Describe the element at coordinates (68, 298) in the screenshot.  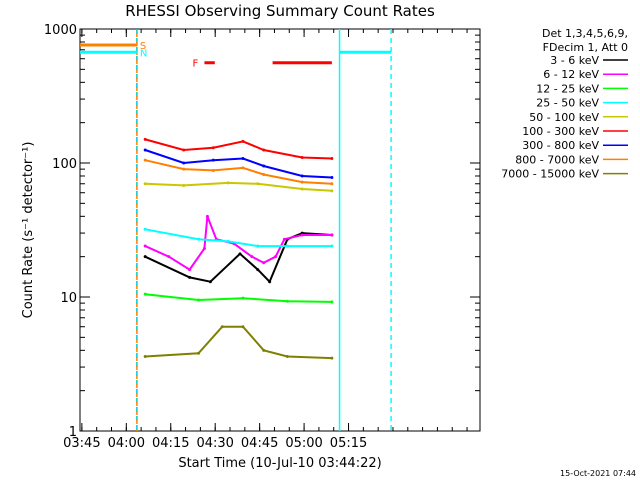
I see `y-tick-label: 10` at that location.